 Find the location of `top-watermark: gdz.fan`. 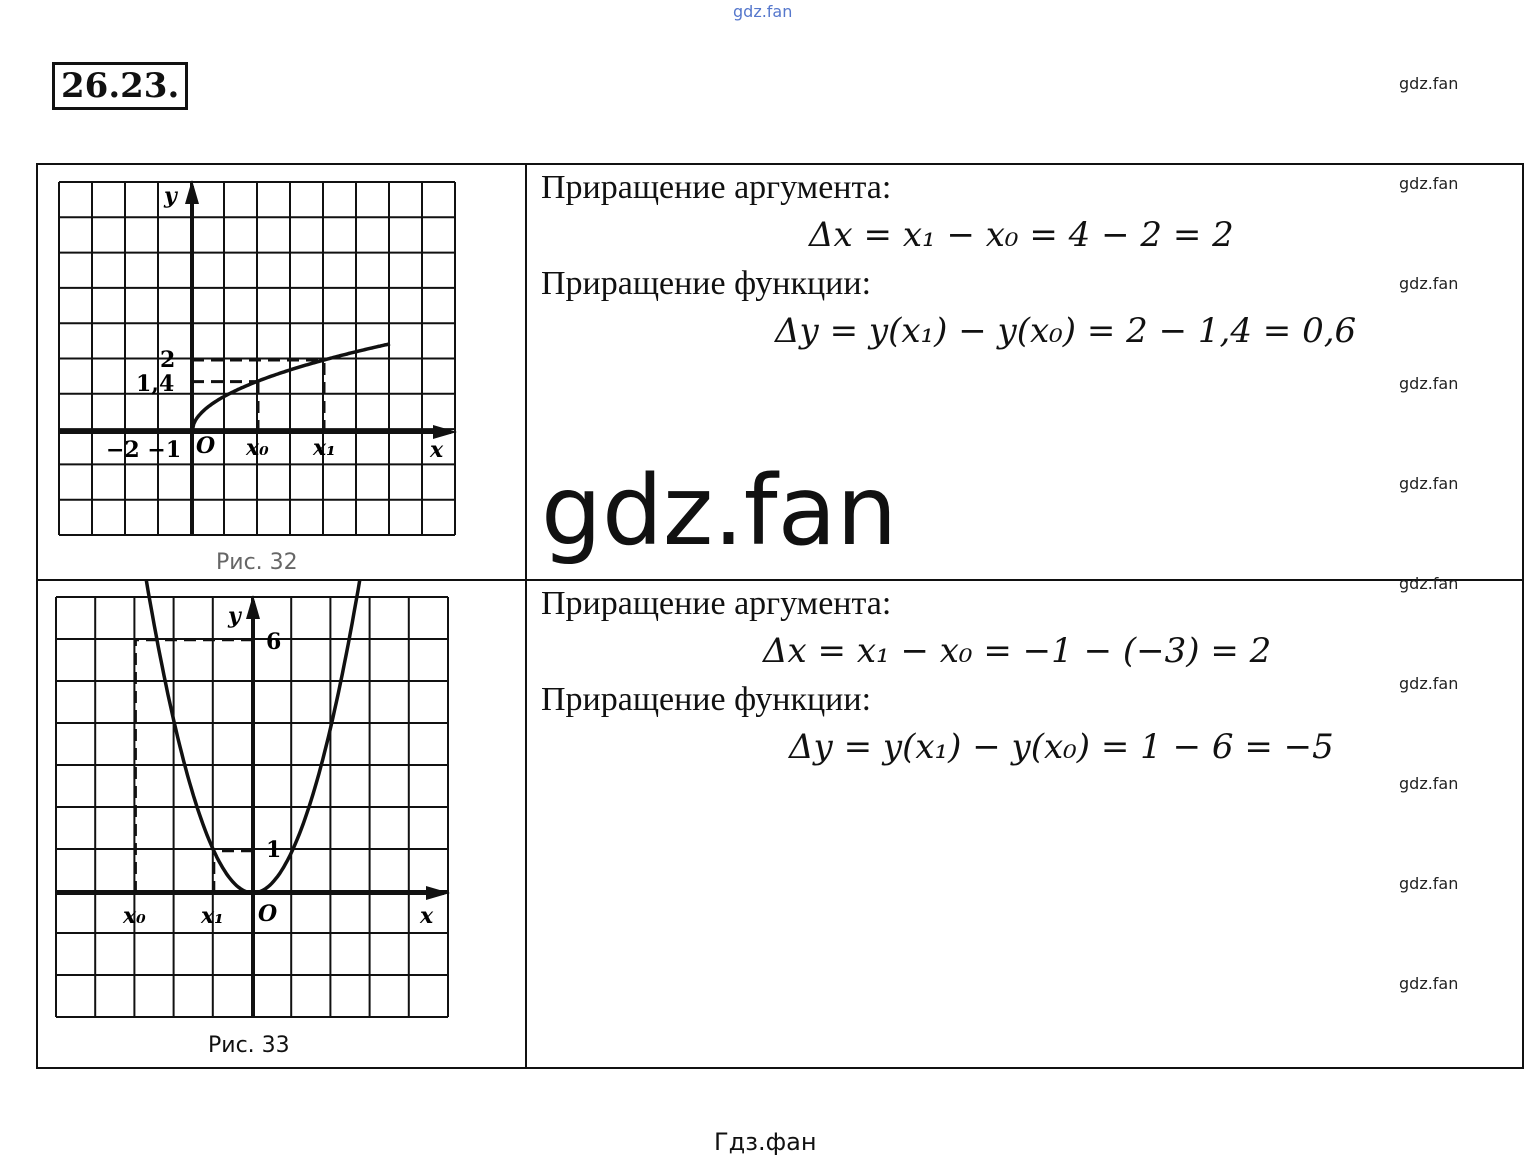

top-watermark: gdz.fan is located at coordinates (763, 11).